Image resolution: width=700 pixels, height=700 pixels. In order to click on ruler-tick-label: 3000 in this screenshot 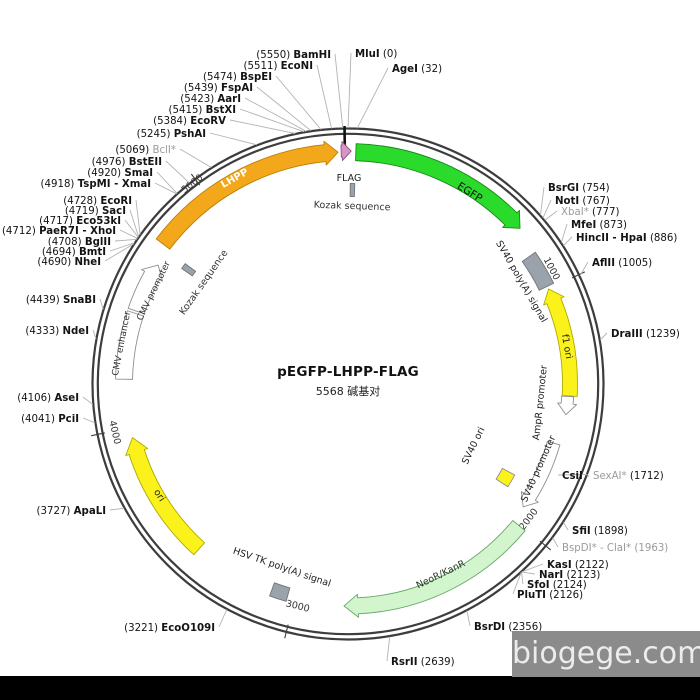, I will do `click(298, 606)`.